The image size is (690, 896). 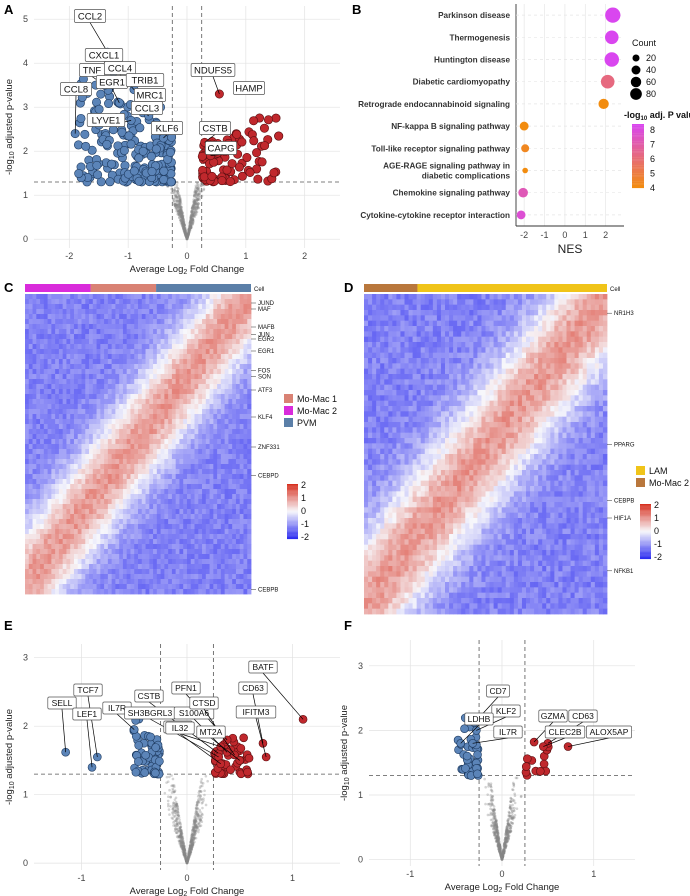 What do you see at coordinates (269, 448) in the screenshot?
I see `gene-label: ZNF331` at bounding box center [269, 448].